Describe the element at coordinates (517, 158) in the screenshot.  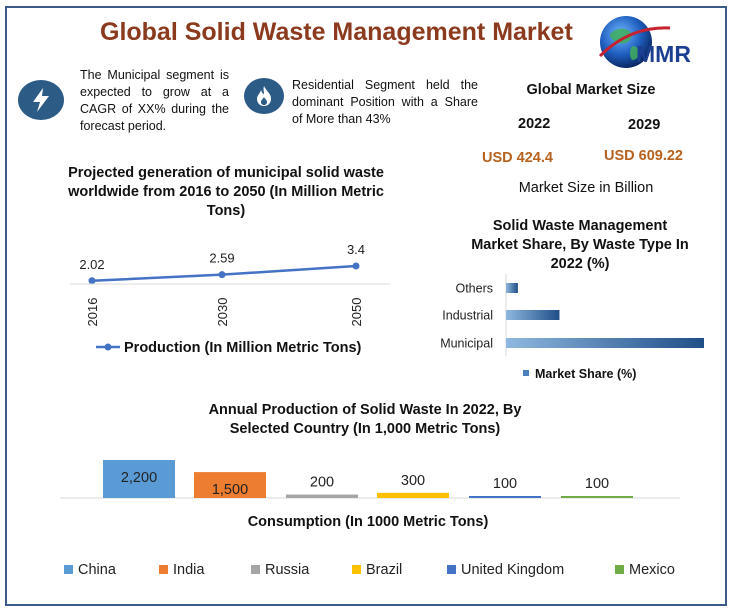
I see `market-value-2022: USD 424.4` at that location.